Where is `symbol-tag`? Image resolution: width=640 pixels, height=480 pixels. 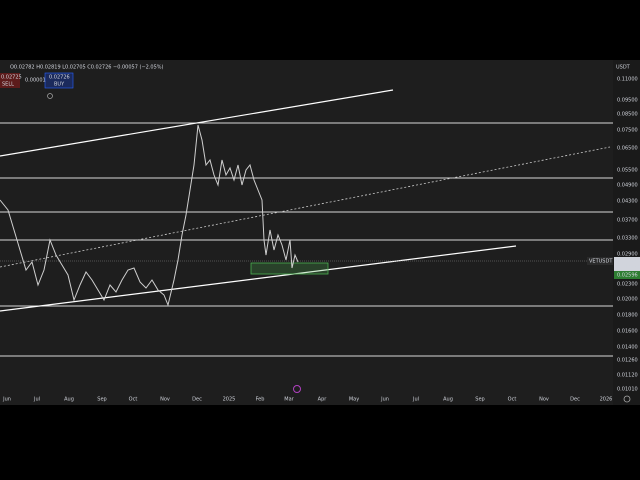 symbol-tag is located at coordinates (600, 261).